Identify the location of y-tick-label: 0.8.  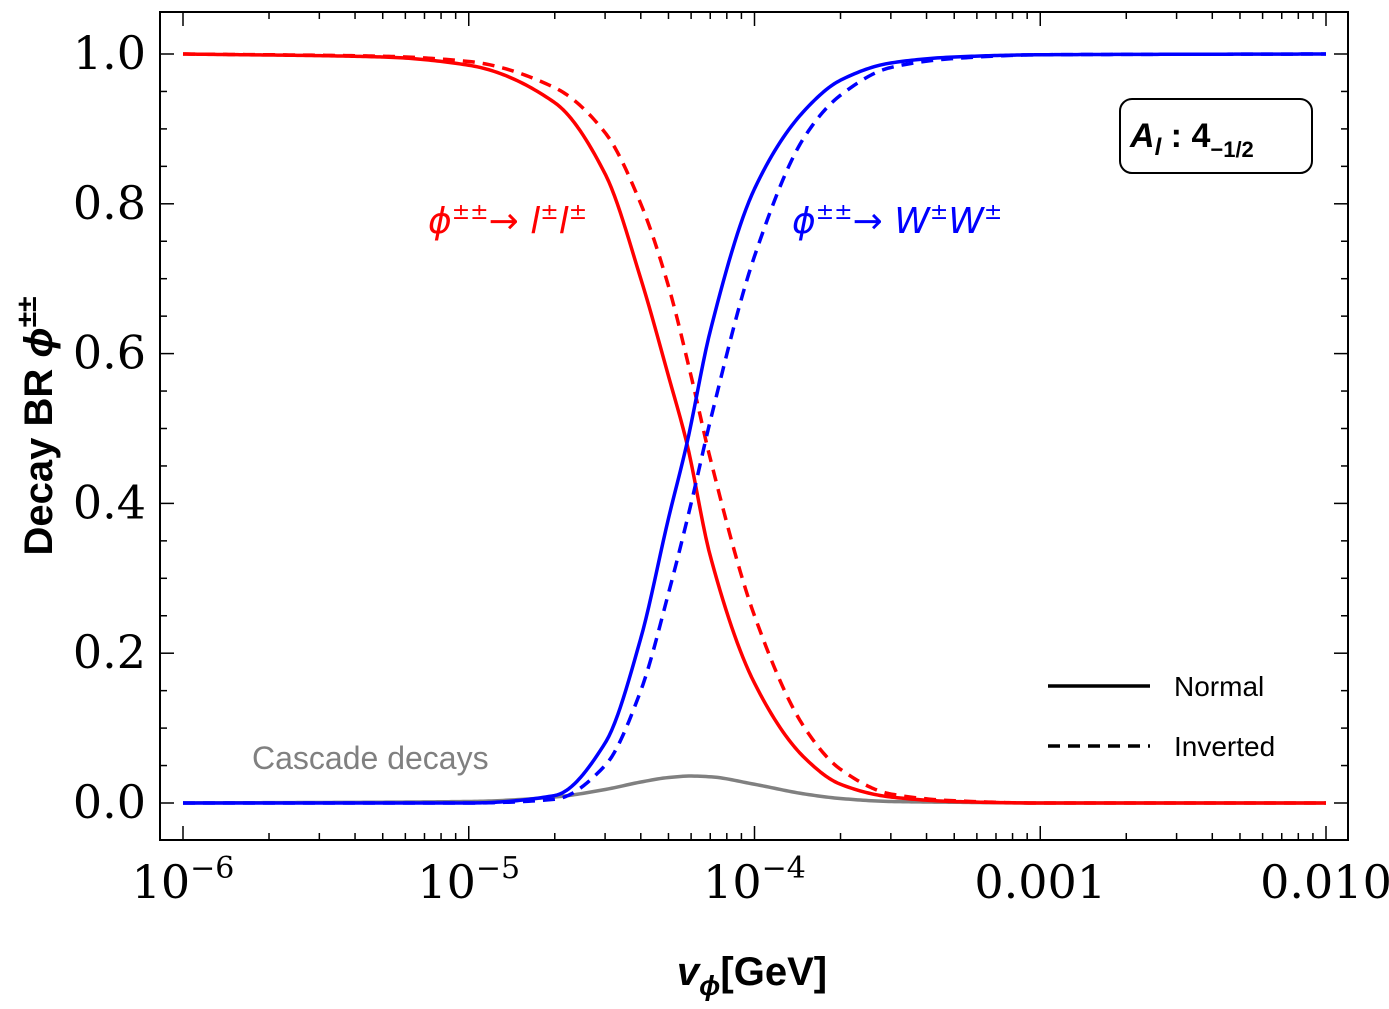
(109, 203).